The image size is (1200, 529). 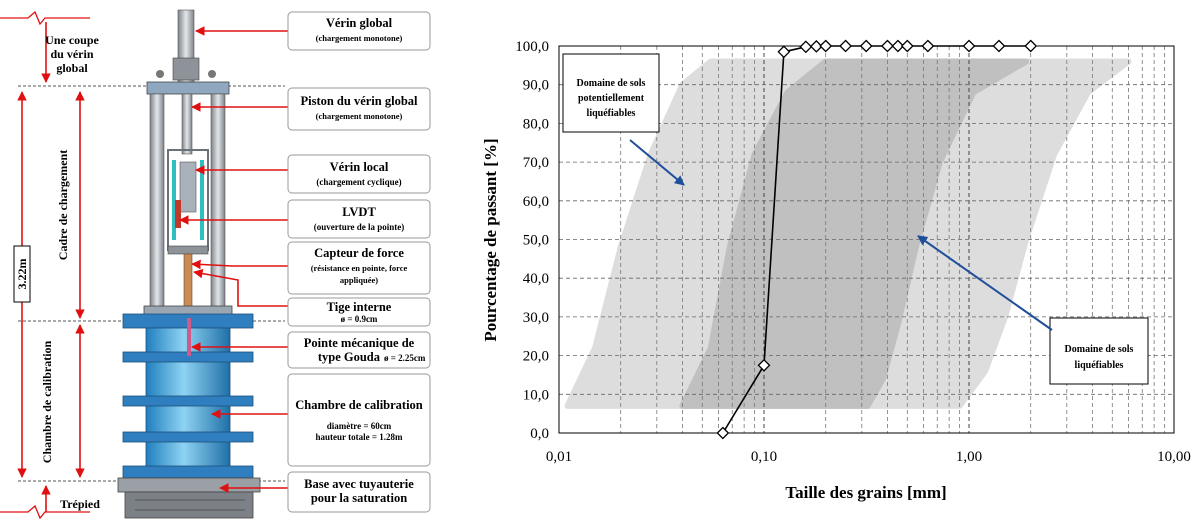 What do you see at coordinates (359, 167) in the screenshot?
I see `box-title: Vérin local` at bounding box center [359, 167].